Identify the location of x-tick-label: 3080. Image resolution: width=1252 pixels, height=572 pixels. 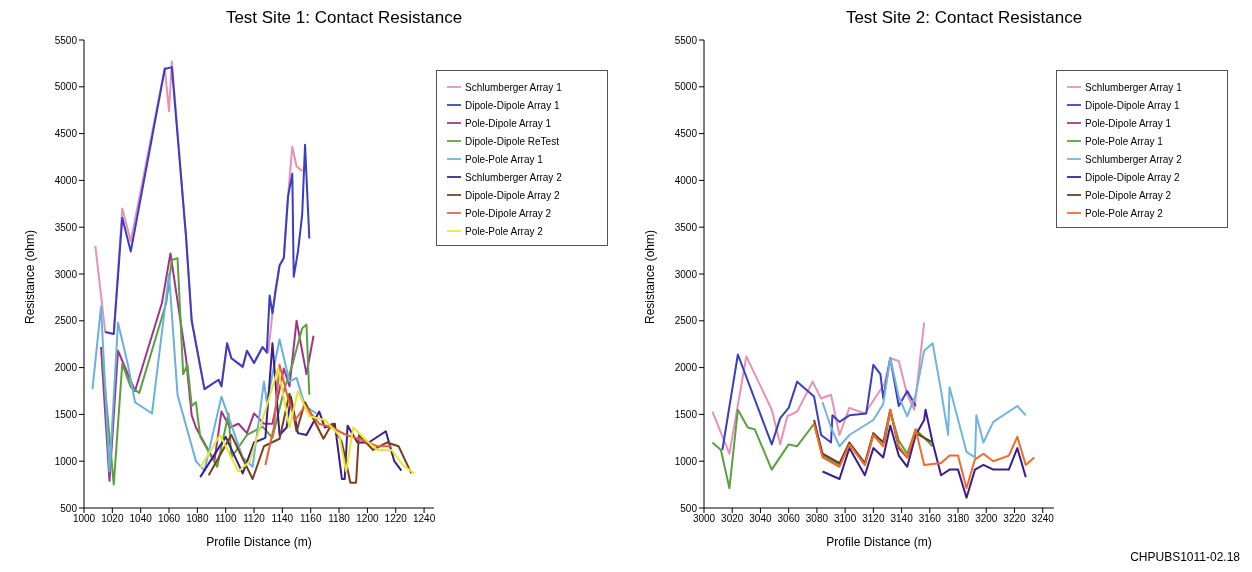
(817, 519).